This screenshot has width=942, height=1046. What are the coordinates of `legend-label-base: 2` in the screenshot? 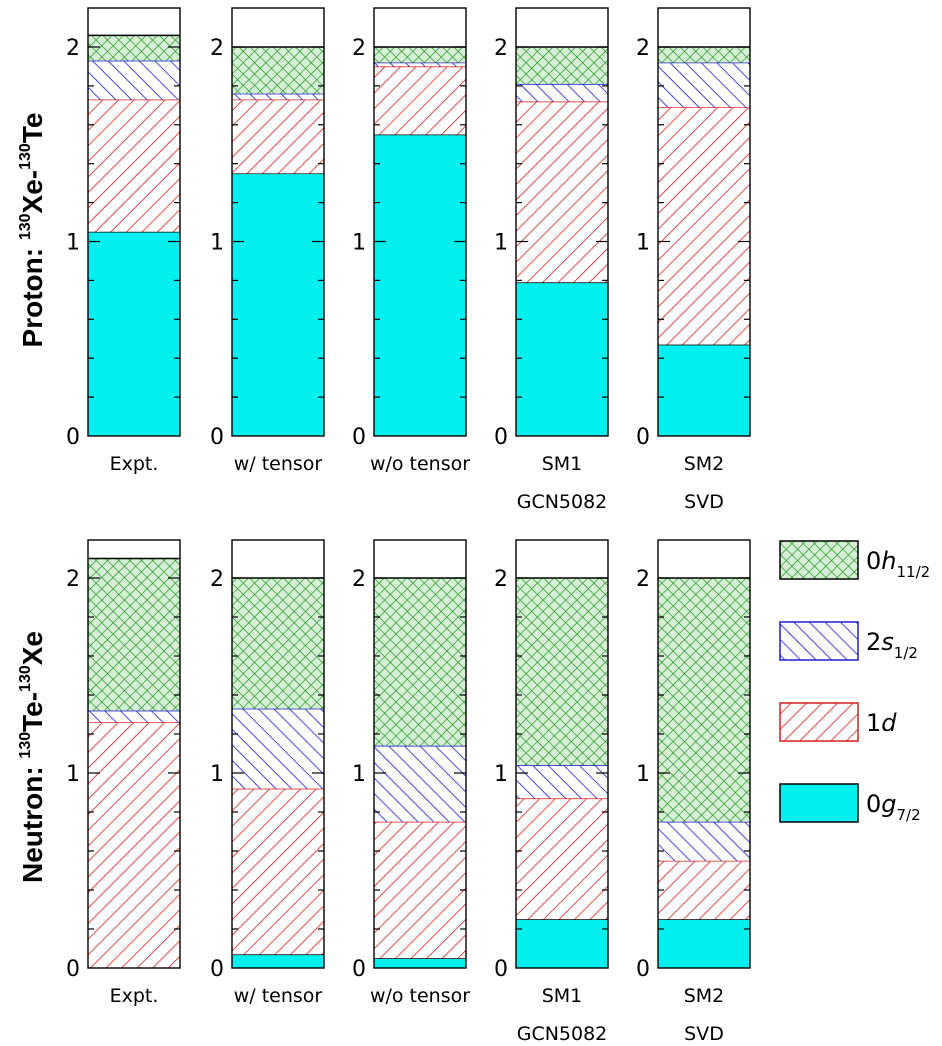 It's located at (873, 642).